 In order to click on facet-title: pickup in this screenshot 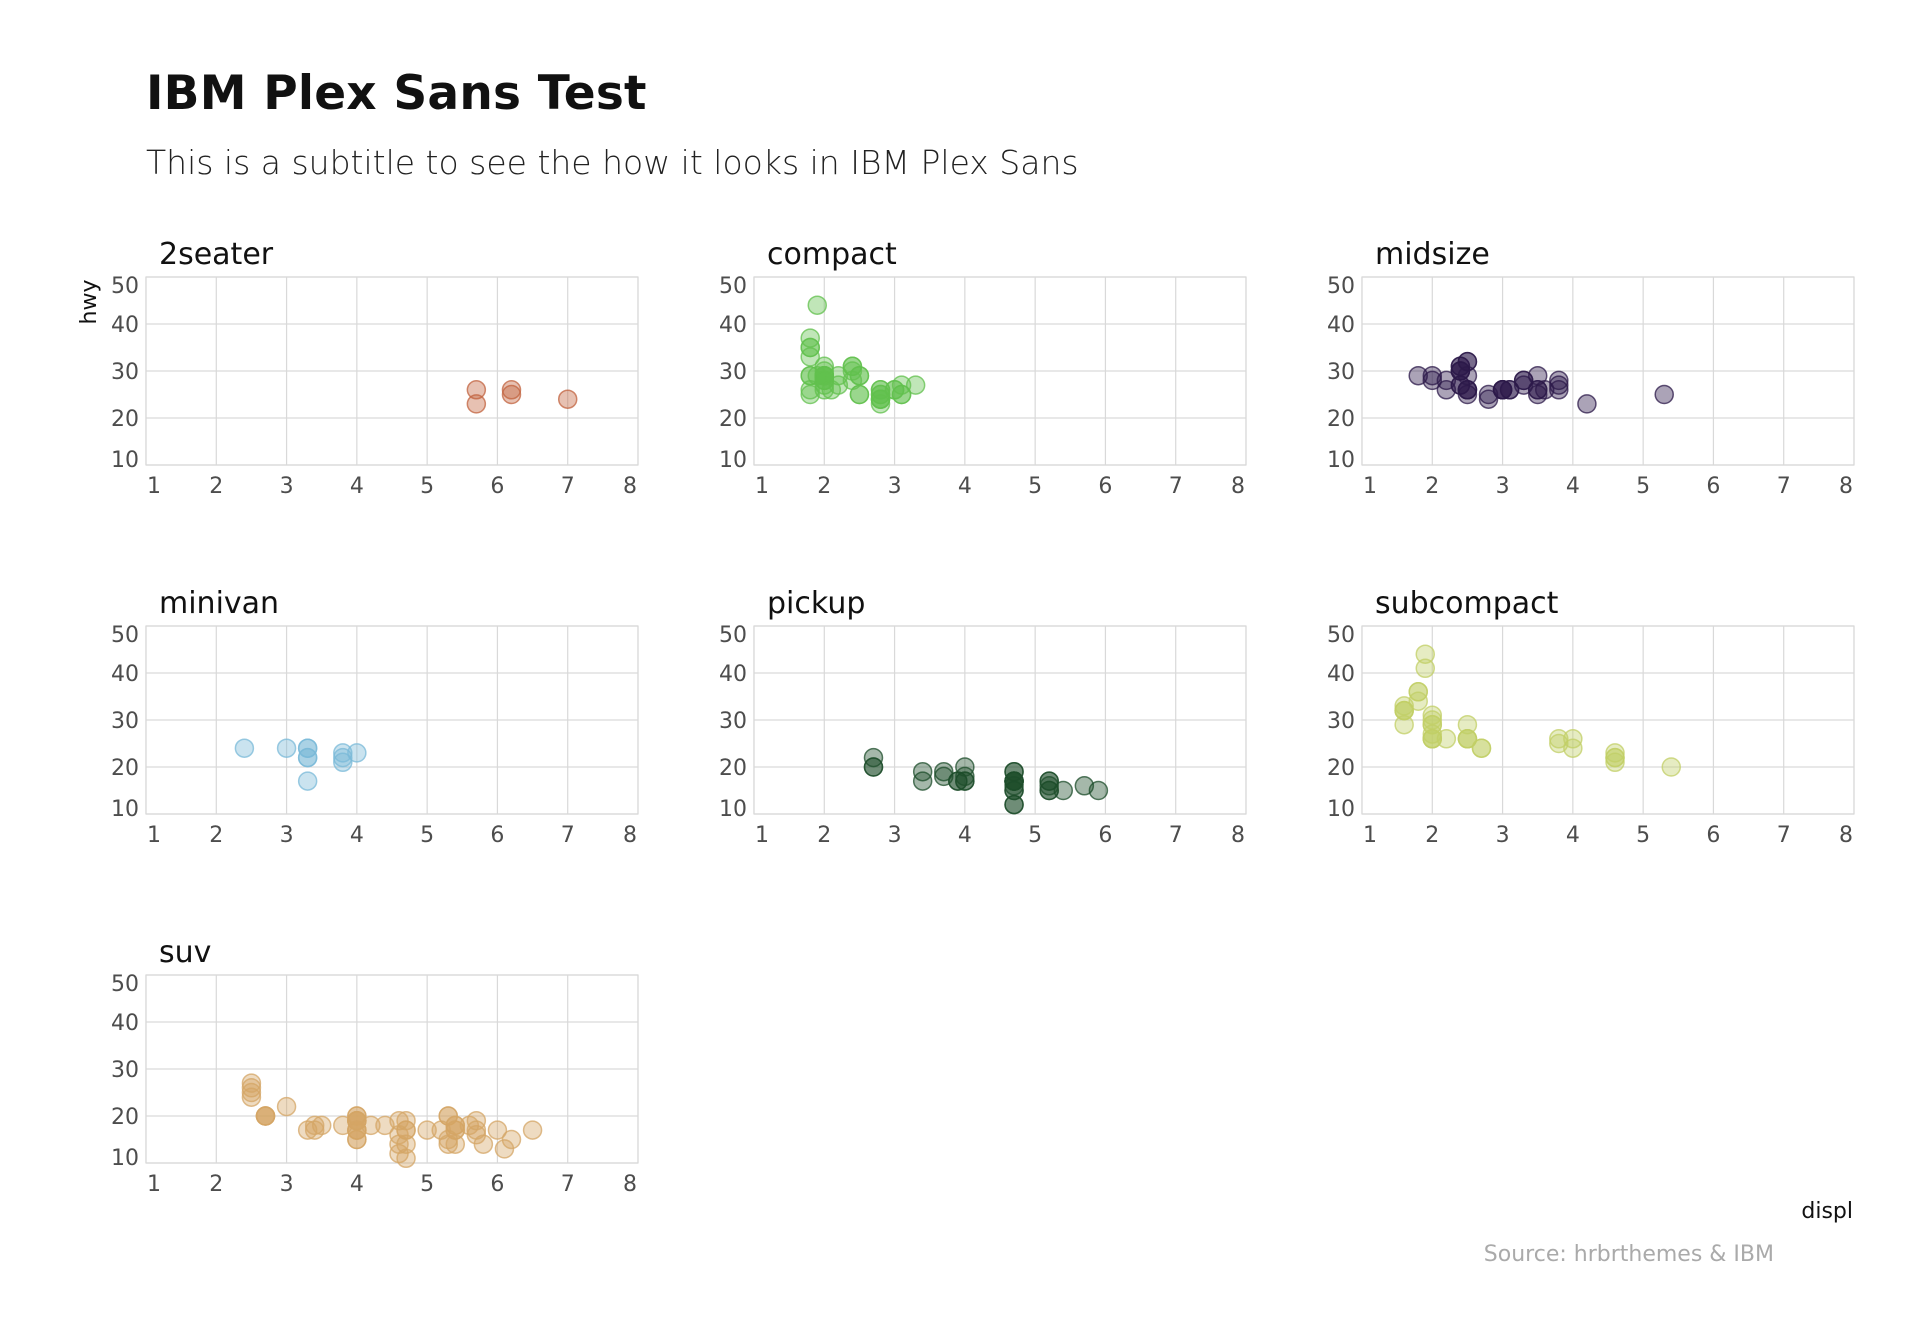, I will do `click(816, 603)`.